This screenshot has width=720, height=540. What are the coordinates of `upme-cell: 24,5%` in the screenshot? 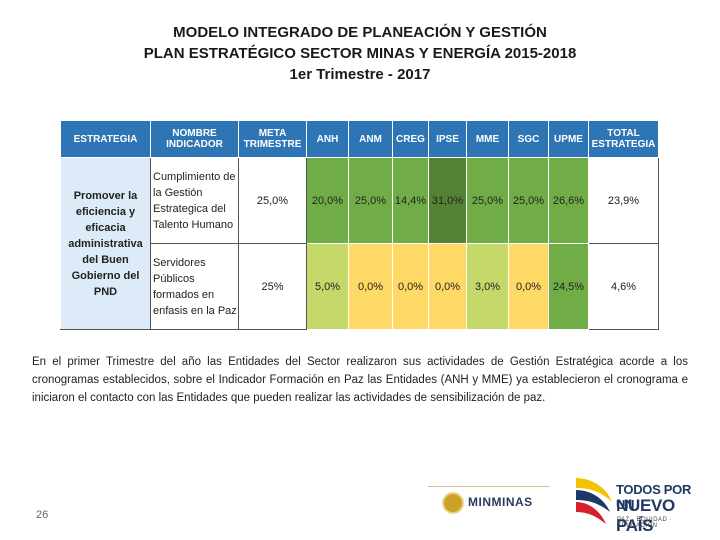 It's located at (568, 286).